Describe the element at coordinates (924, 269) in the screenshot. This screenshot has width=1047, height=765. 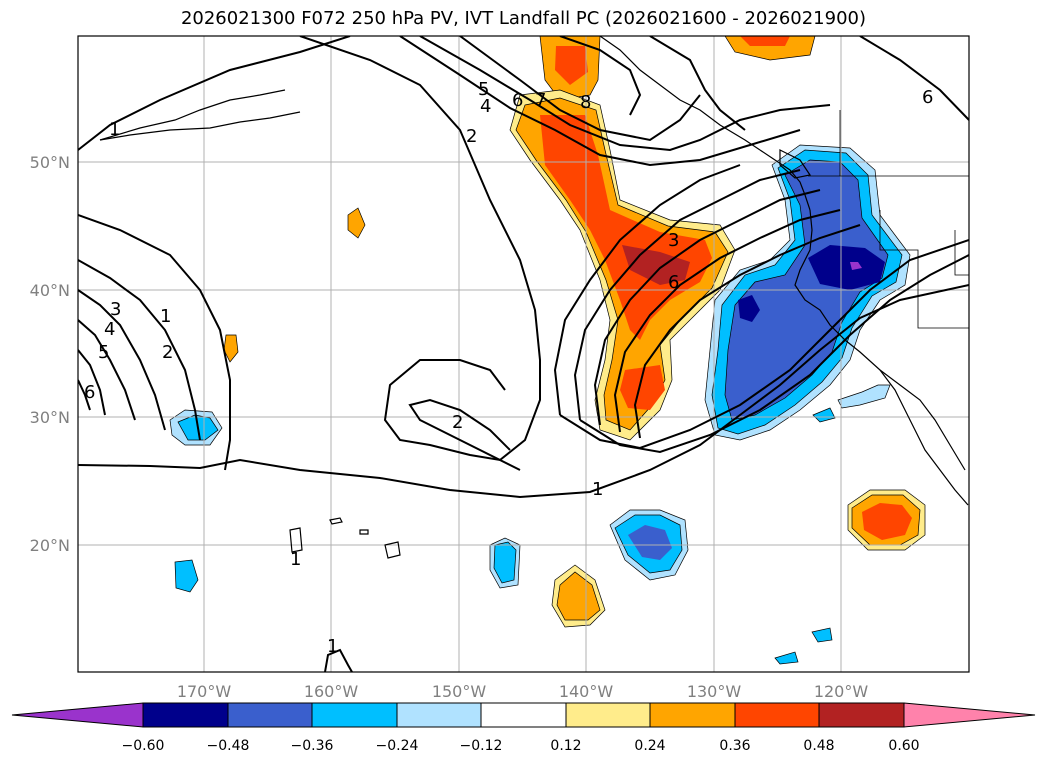
I see `state-border` at that location.